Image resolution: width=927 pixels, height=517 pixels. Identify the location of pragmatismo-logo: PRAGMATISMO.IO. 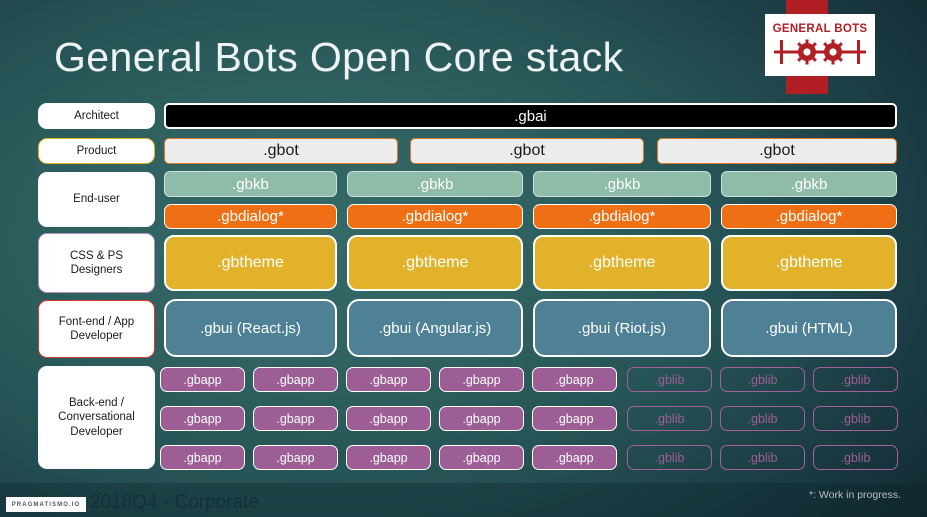
(46, 504).